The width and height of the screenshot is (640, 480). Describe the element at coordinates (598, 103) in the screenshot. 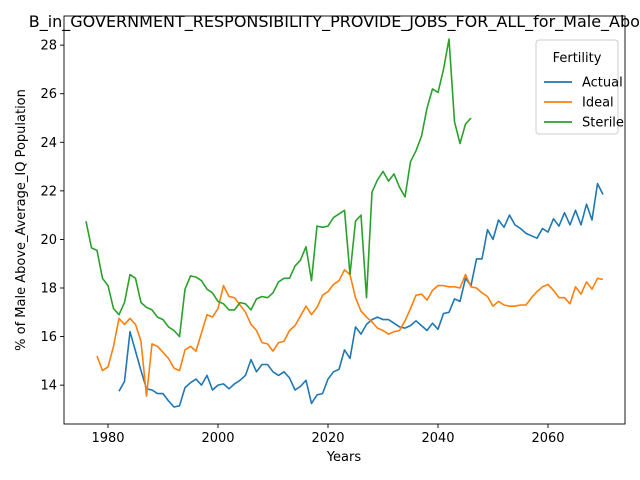

I see `legend-label-ideal: Ideal` at that location.